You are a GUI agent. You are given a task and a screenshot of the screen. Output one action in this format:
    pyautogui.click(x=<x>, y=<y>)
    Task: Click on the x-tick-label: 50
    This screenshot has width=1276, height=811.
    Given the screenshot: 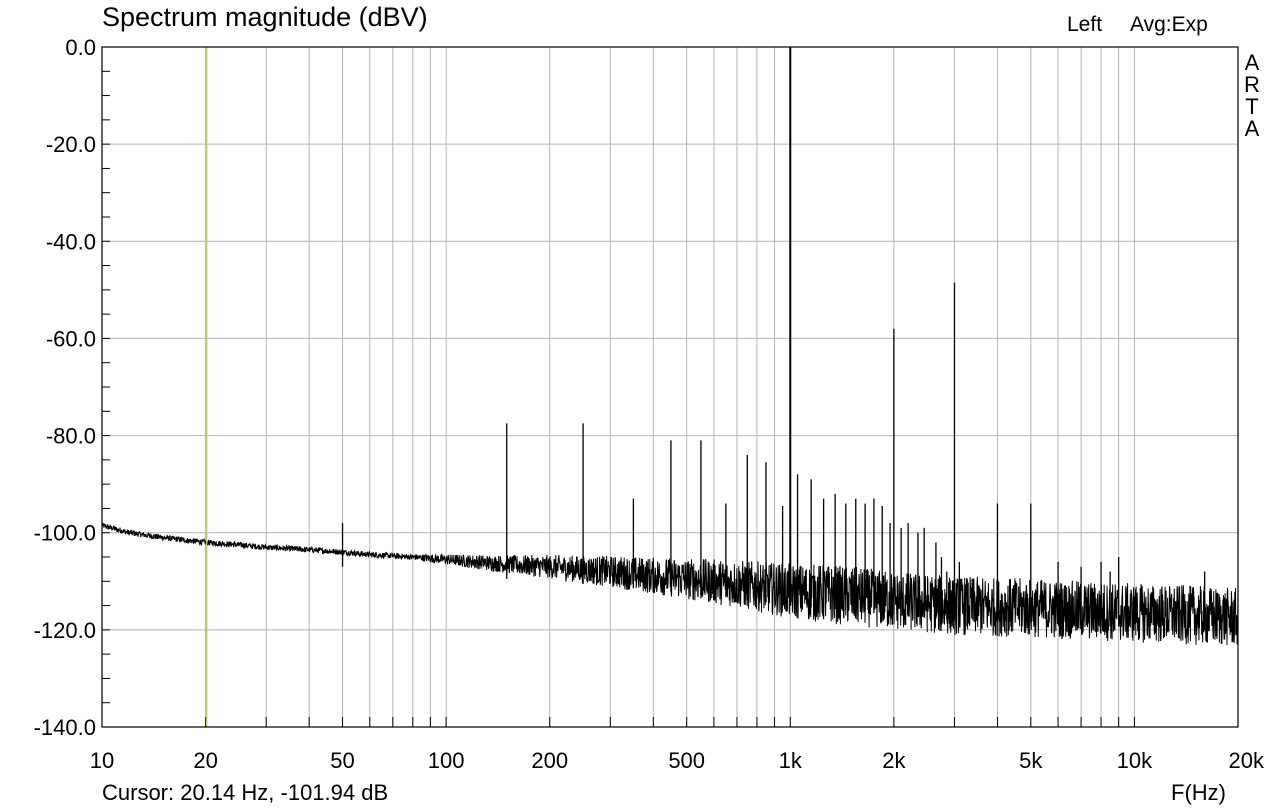 What is the action you would take?
    pyautogui.click(x=342, y=760)
    